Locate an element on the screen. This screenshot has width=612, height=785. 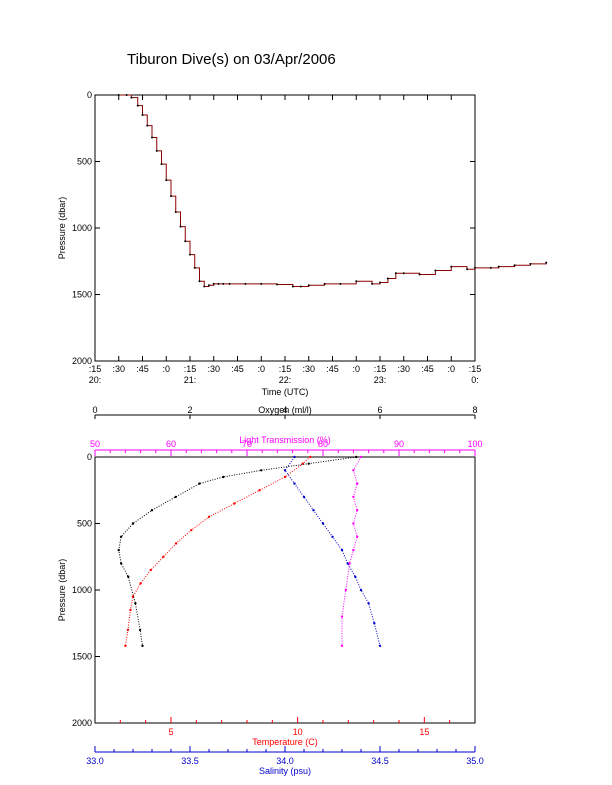
x-axis-label: Time (UTC) is located at coordinates (285, 392).